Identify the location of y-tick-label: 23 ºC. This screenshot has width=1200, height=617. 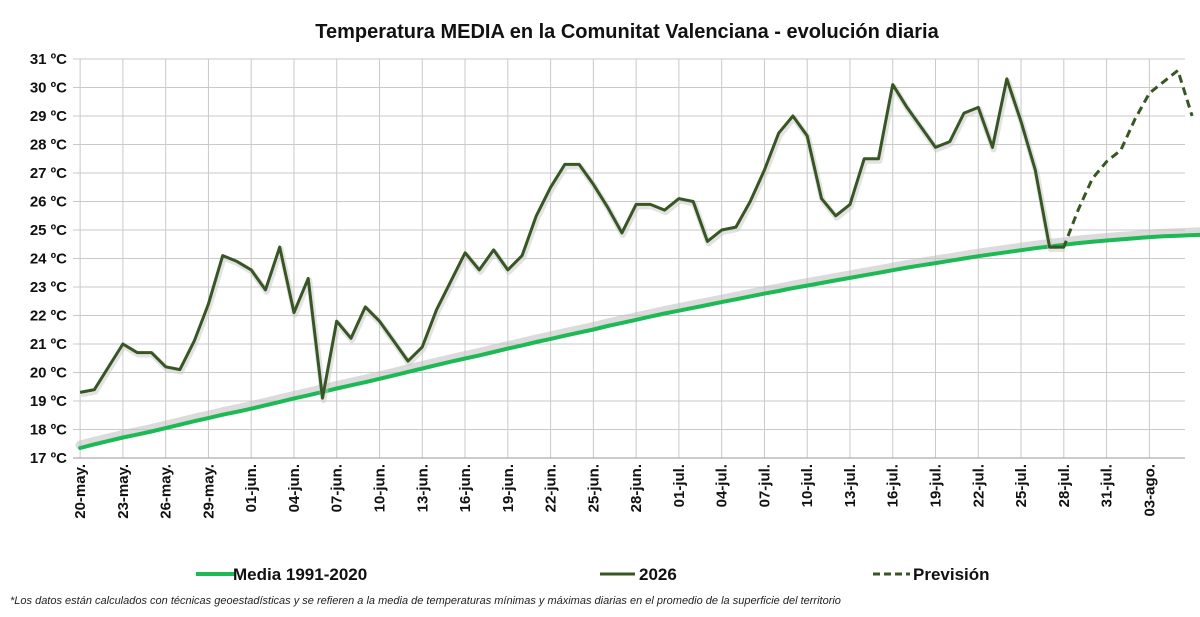
(48, 287).